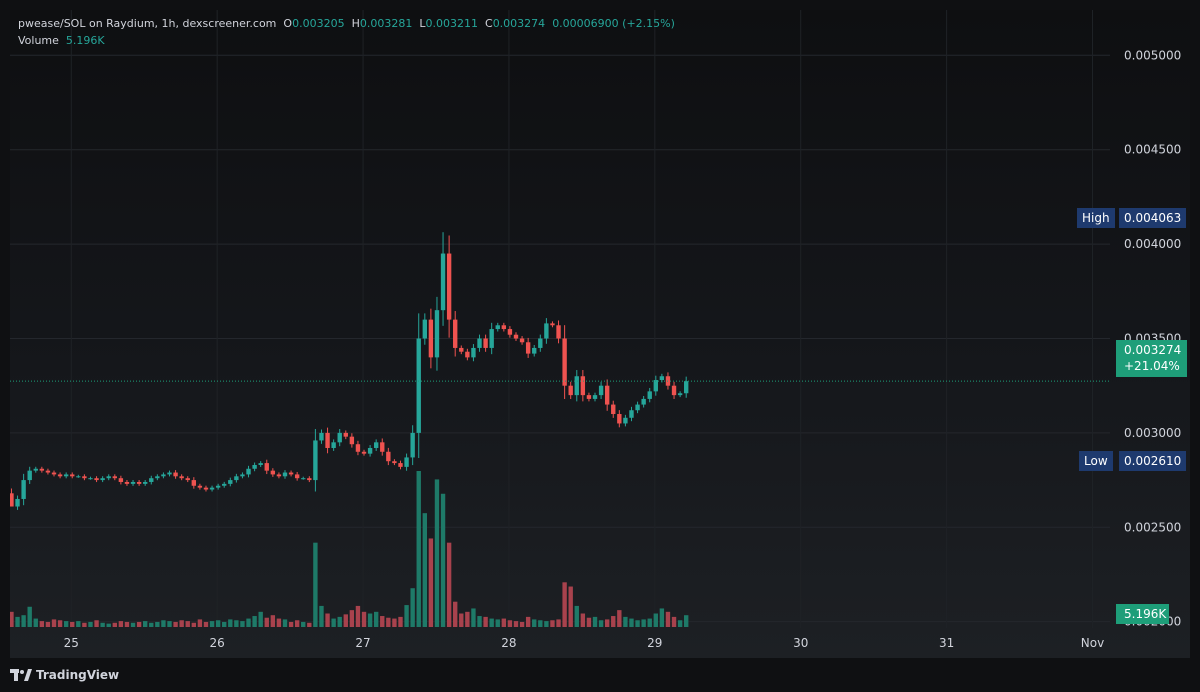 This screenshot has height=692, width=1200. What do you see at coordinates (1152, 55) in the screenshot?
I see `y-tick-label: 0.005000` at bounding box center [1152, 55].